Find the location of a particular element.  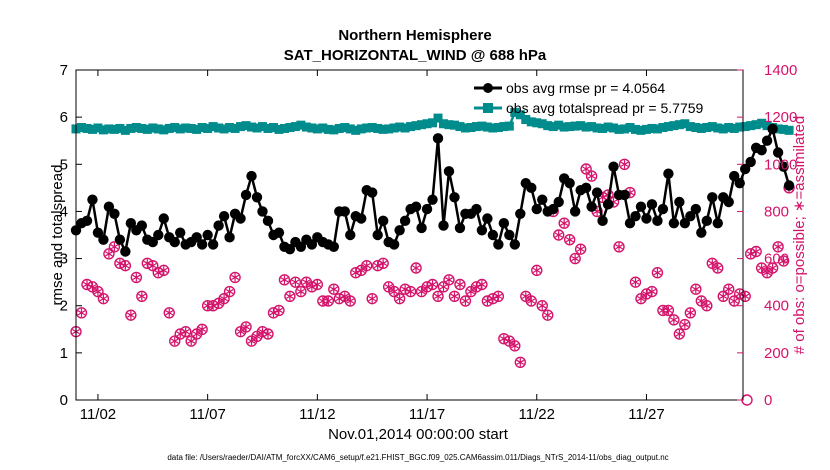

y-axis-left: 0 1 2 3 4 5 6 7 is located at coordinates (71, 235).